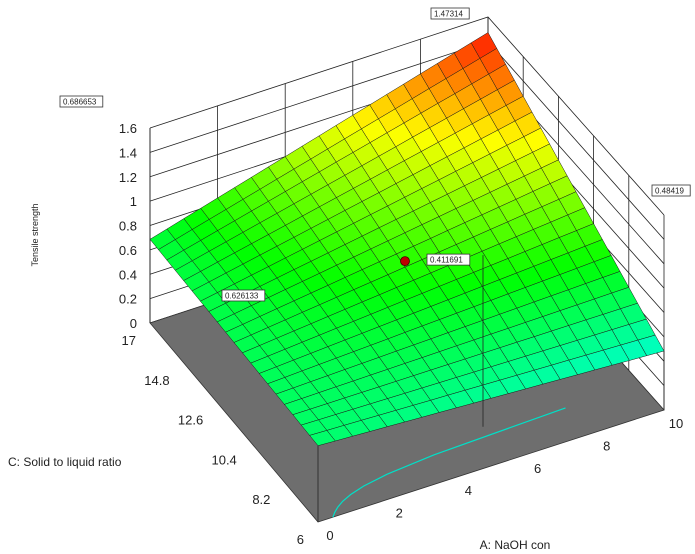 This screenshot has width=695, height=554. I want to click on corner-value-label: 0.48419, so click(669, 191).